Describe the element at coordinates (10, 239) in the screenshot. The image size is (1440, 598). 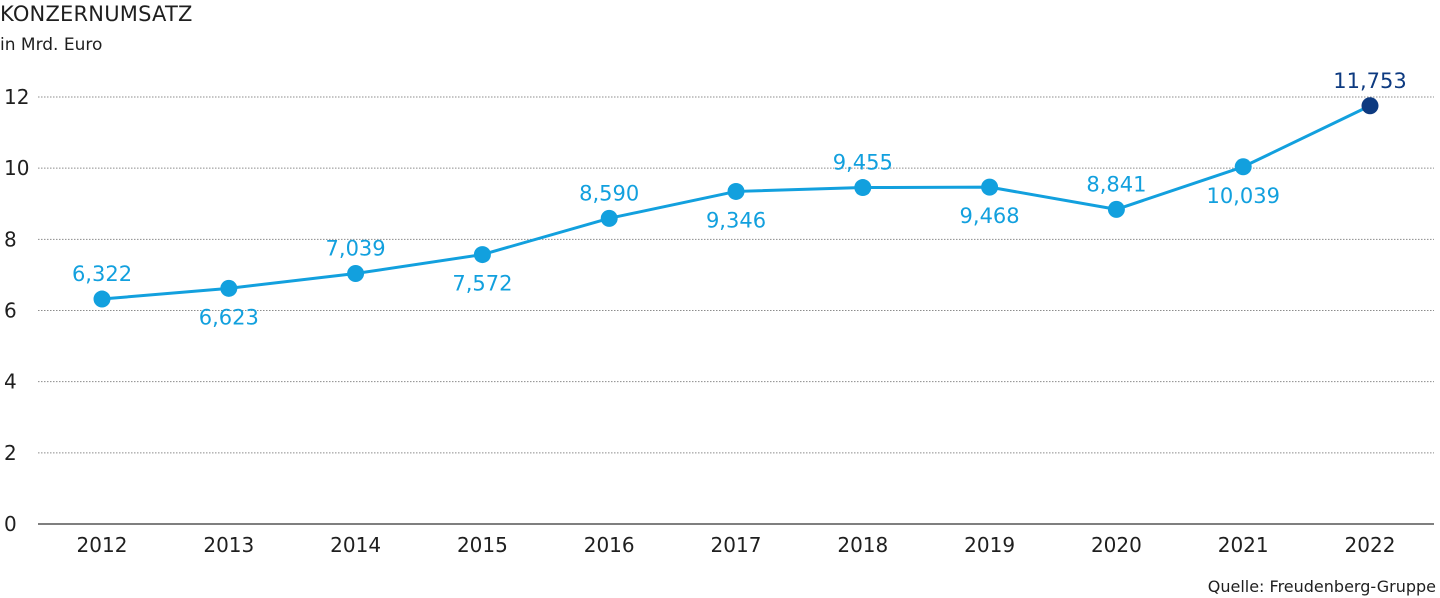
I see `y-tick-label: 8` at that location.